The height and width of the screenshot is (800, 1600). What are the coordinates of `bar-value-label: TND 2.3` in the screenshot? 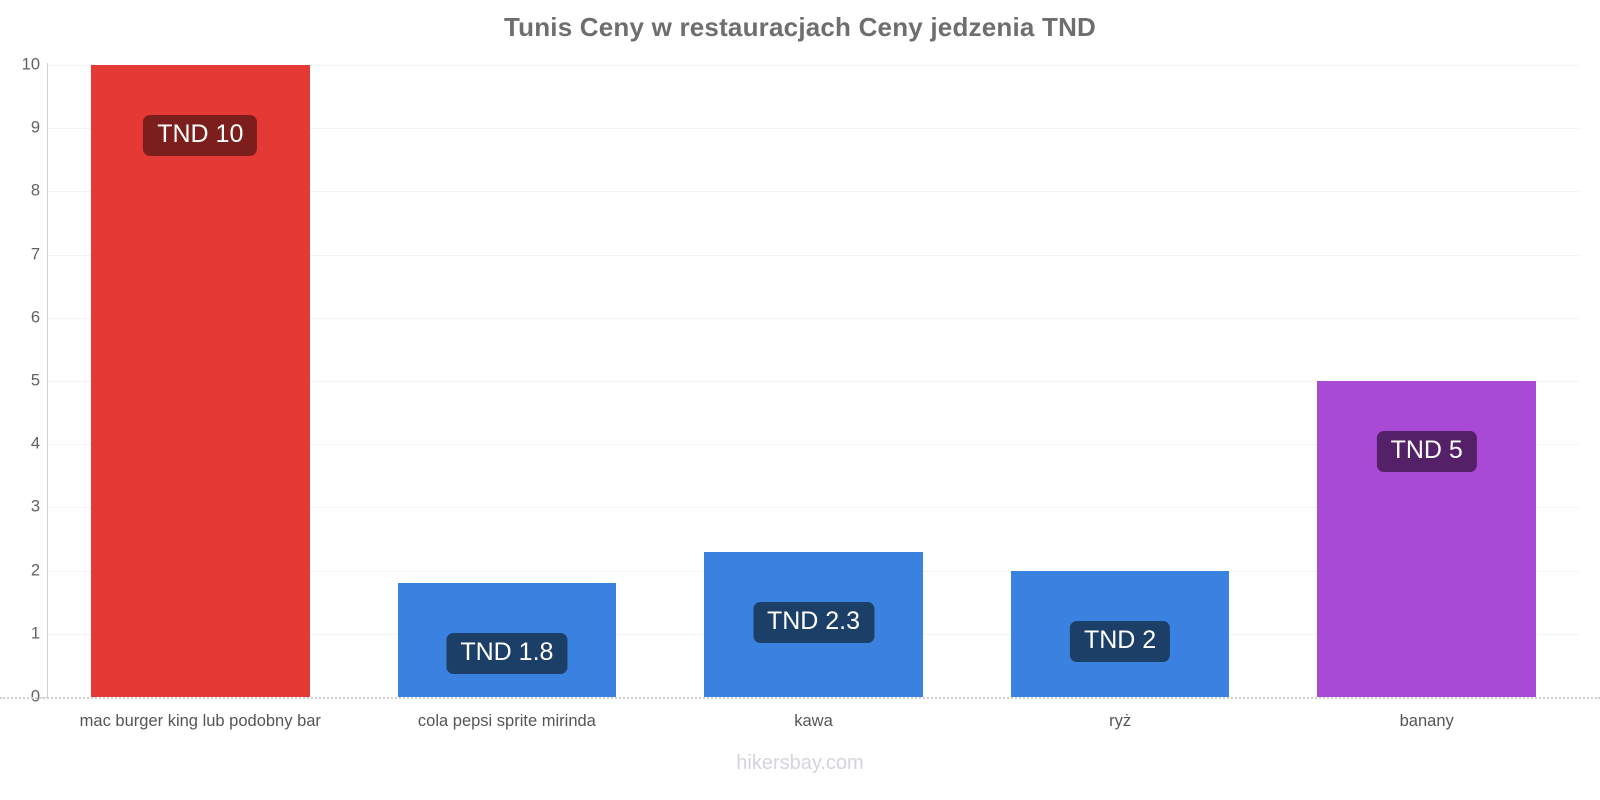 It's located at (813, 622).